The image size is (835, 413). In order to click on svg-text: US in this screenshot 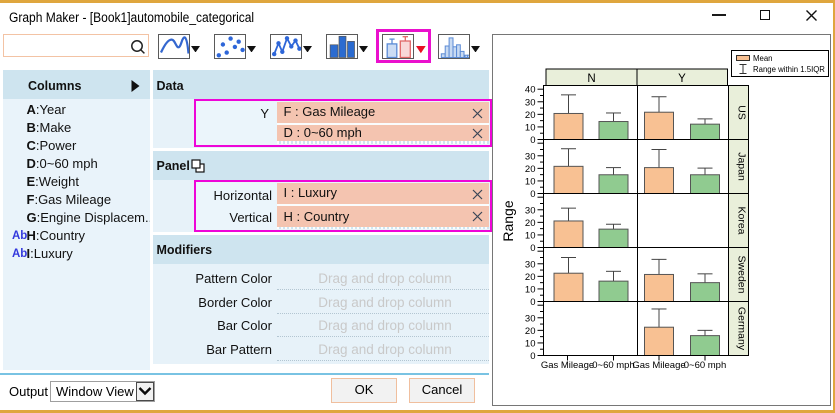, I will do `click(742, 112)`.